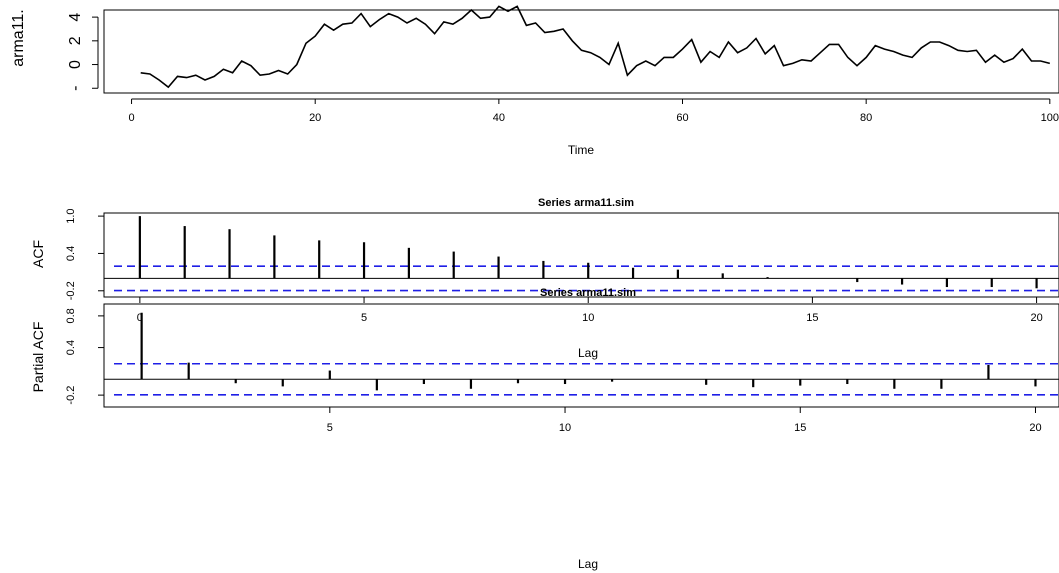  Describe the element at coordinates (581, 150) in the screenshot. I see `ts-x-label: Time` at that location.